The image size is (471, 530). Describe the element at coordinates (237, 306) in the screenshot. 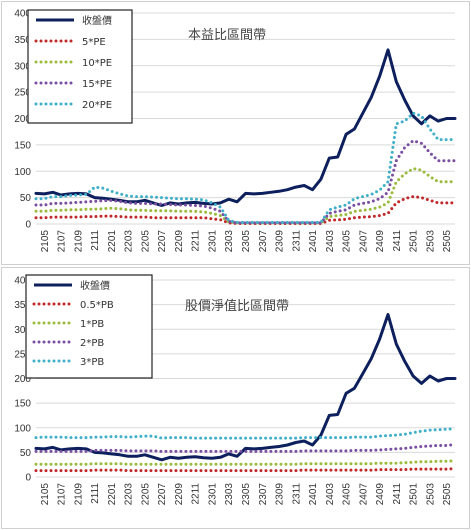

I see `chart-title: 股價淨值比區間帶` at that location.